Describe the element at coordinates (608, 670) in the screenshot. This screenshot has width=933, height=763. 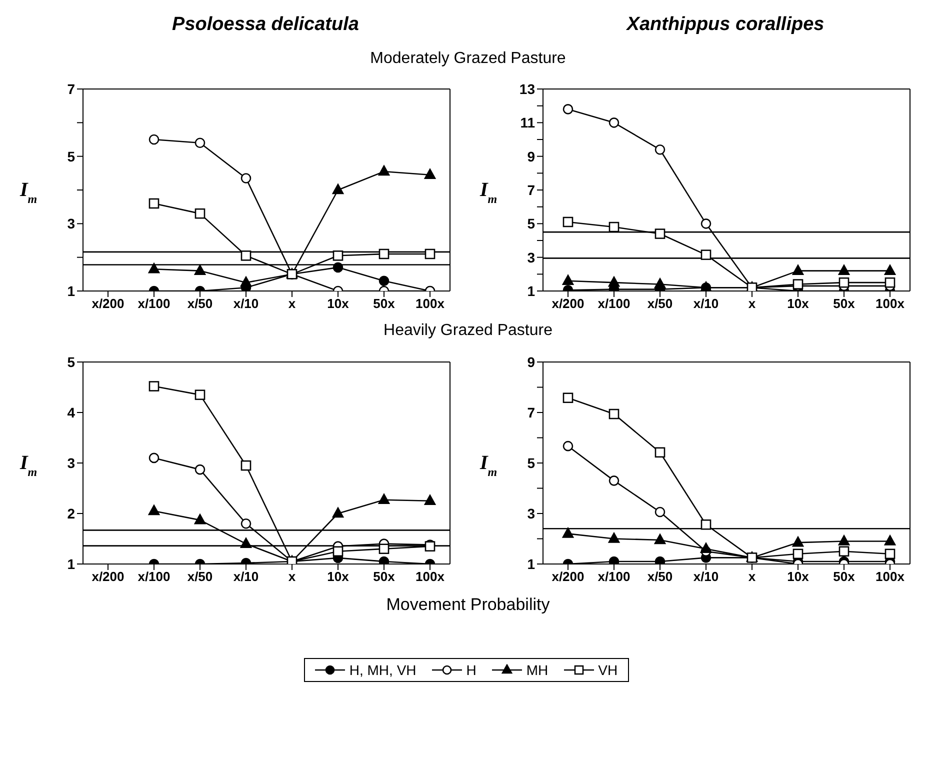
I see `legend-label: VH` at that location.